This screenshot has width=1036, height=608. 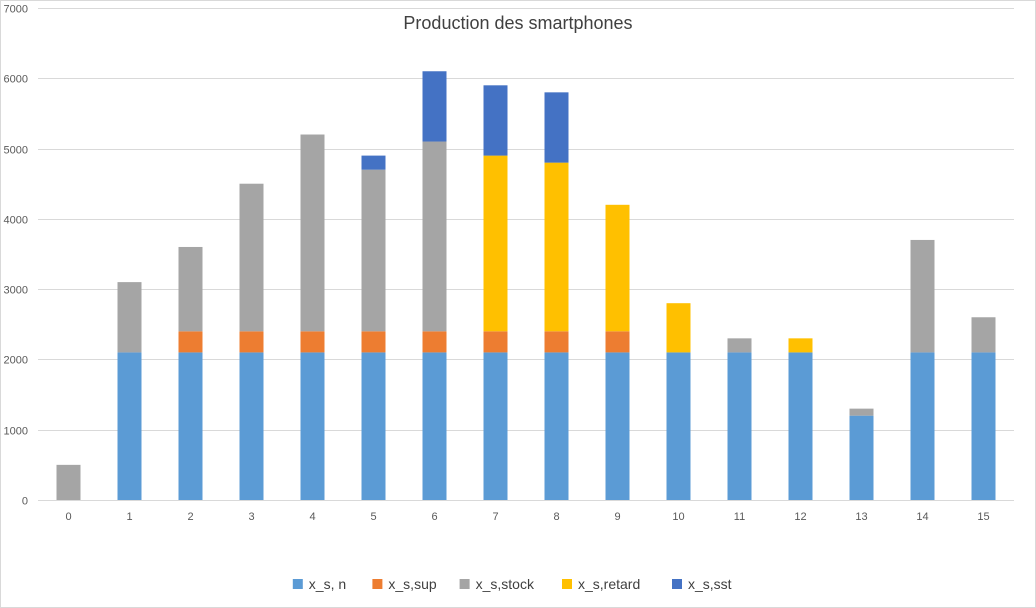 What do you see at coordinates (609, 584) in the screenshot?
I see `legend-label: x_s,retard` at bounding box center [609, 584].